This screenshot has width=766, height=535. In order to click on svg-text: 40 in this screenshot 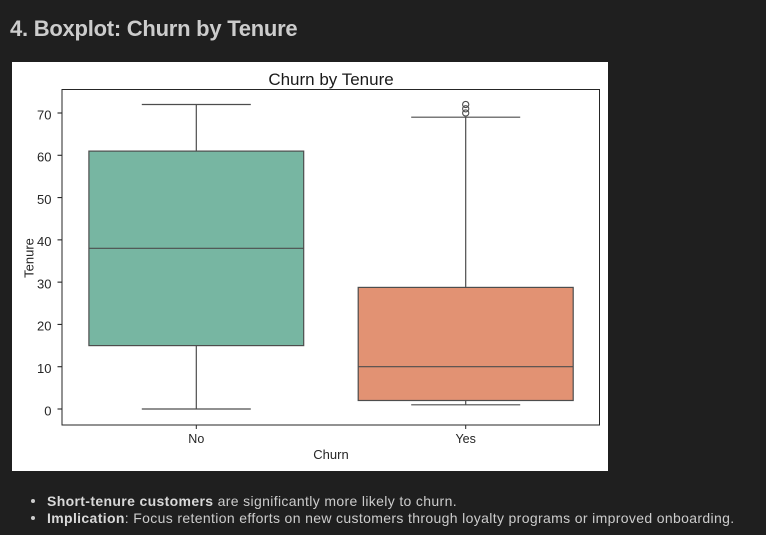, I will do `click(44, 241)`.